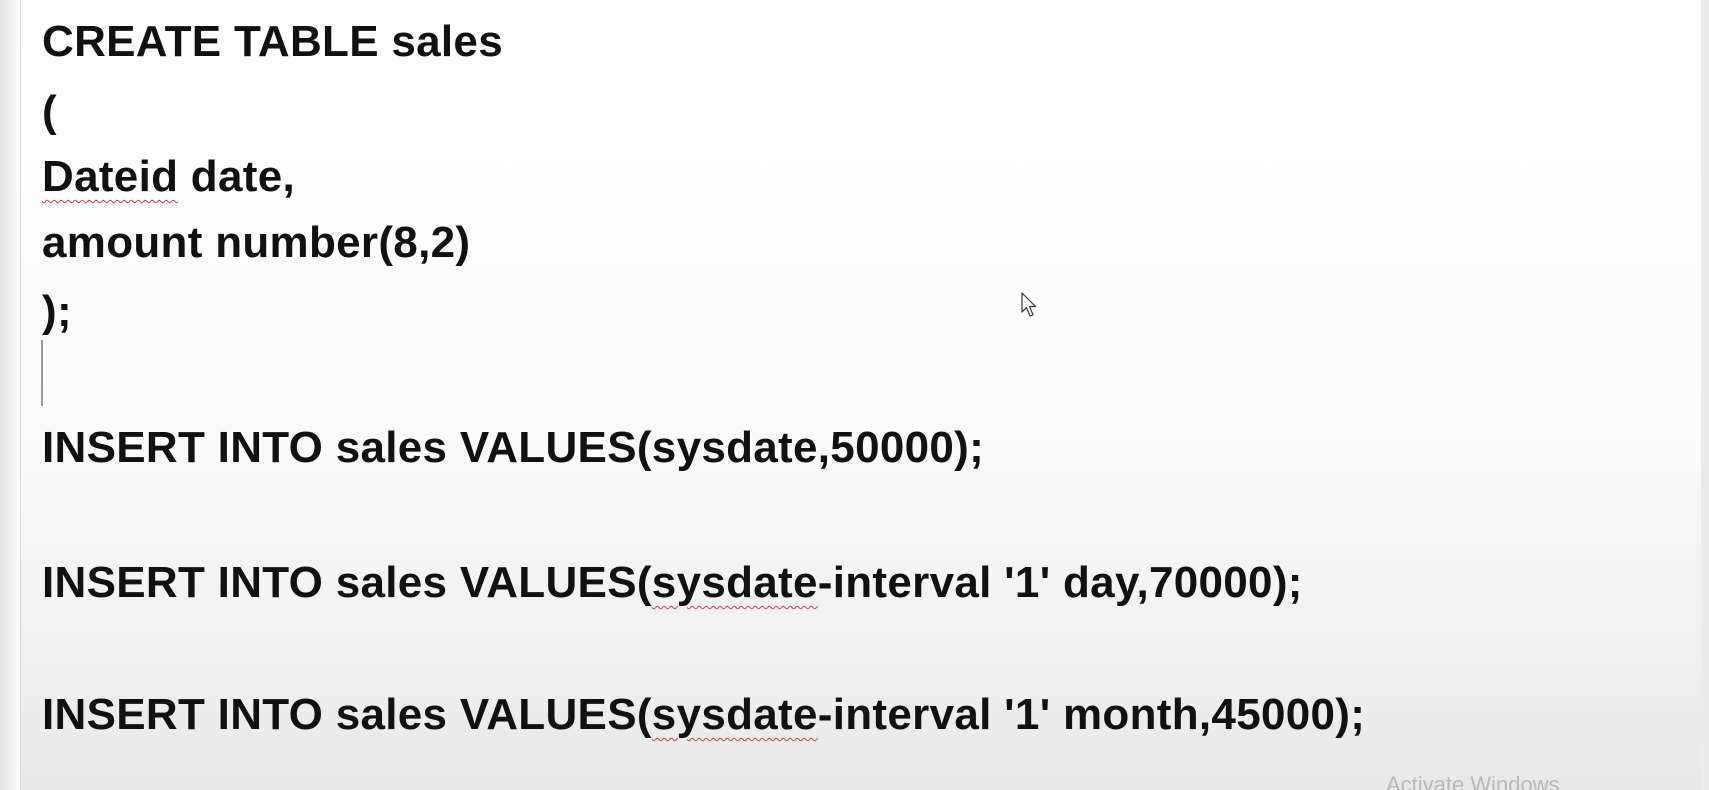  I want to click on sql-line-close-paren: );, so click(57, 311).